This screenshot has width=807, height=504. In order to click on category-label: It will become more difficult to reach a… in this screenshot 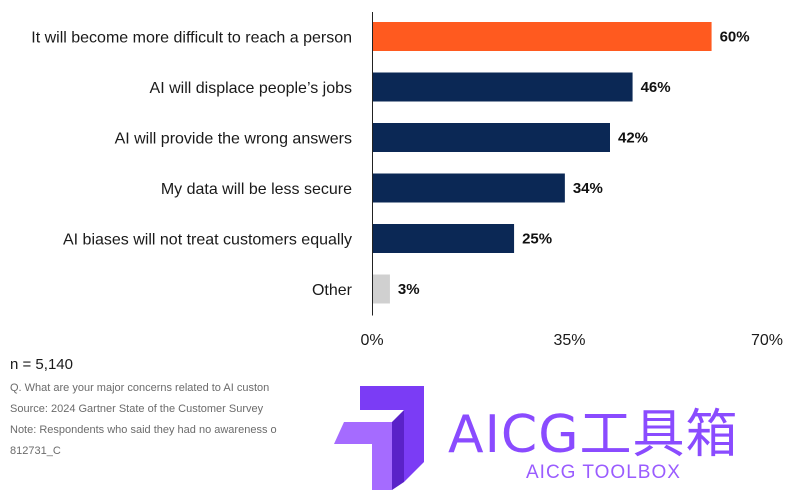, I will do `click(191, 38)`.